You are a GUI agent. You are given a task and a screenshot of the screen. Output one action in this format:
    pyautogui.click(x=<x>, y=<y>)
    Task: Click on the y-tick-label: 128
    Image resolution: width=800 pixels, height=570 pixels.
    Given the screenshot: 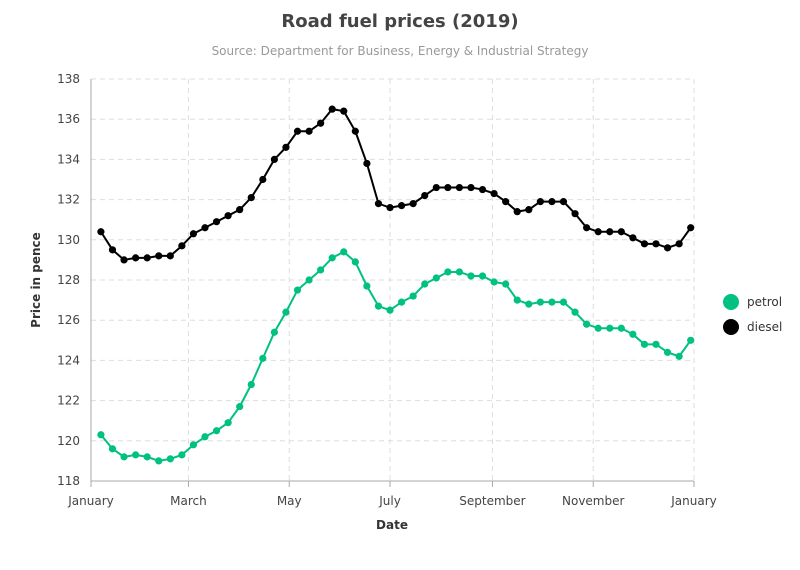 What is the action you would take?
    pyautogui.click(x=68, y=280)
    